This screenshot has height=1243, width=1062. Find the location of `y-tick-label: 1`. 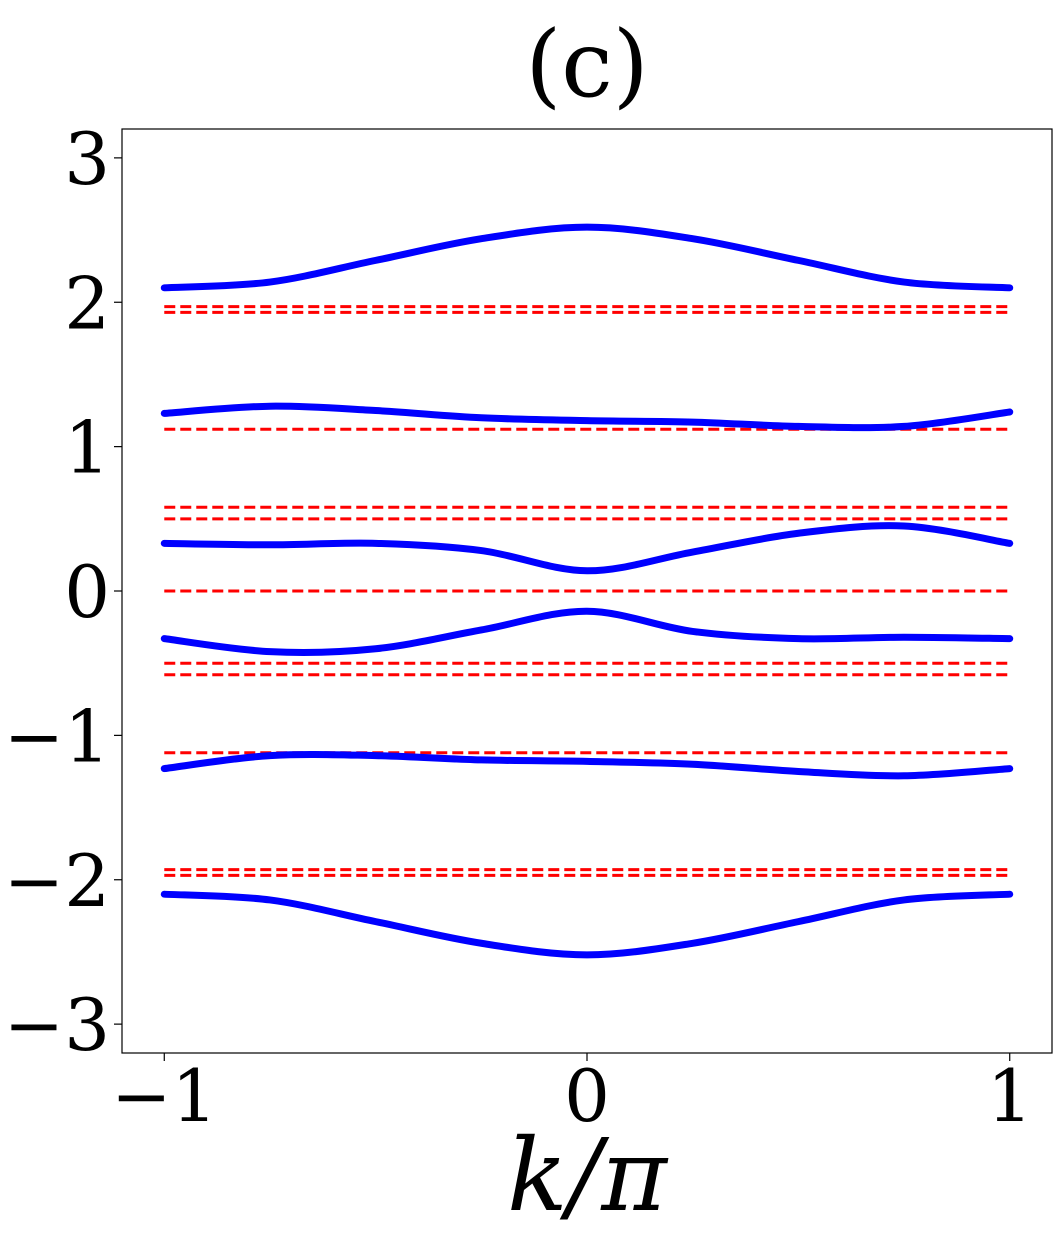

y-tick-label: 1 is located at coordinates (87, 448).